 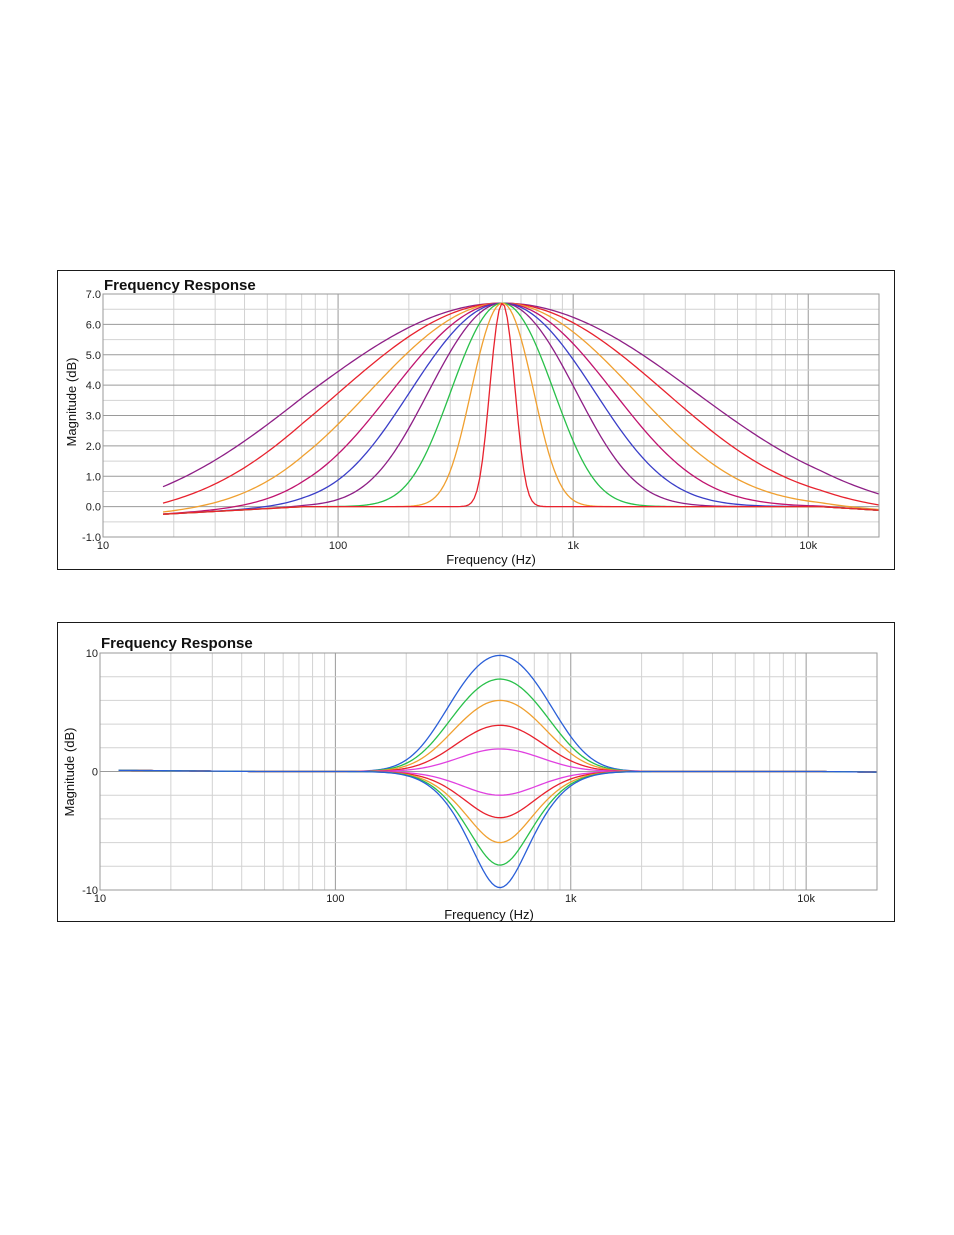 I want to click on series-group, so click(x=521, y=408).